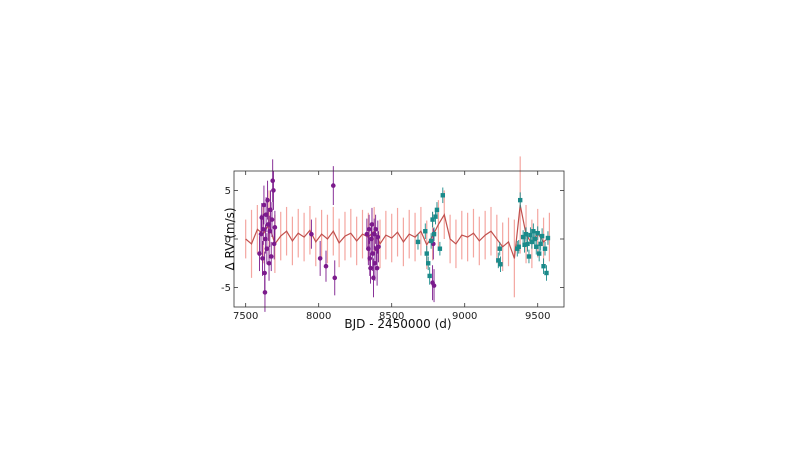 The height and width of the screenshot is (462, 799). I want to click on model-uncertainty-band, so click(397, 227).